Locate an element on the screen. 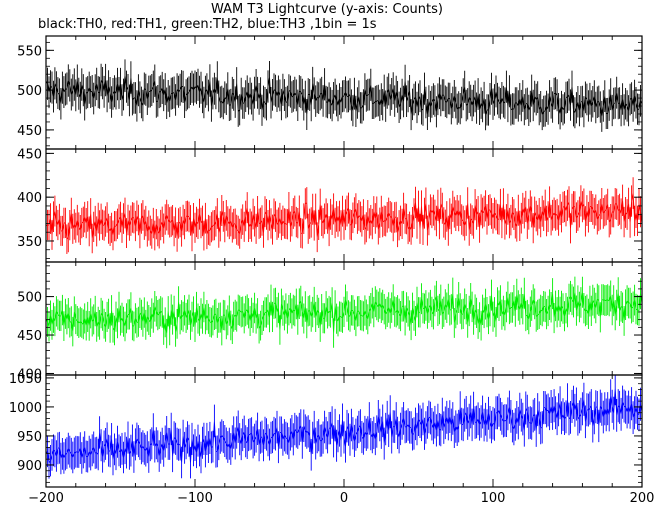  x-tick-label: 200 is located at coordinates (642, 498).